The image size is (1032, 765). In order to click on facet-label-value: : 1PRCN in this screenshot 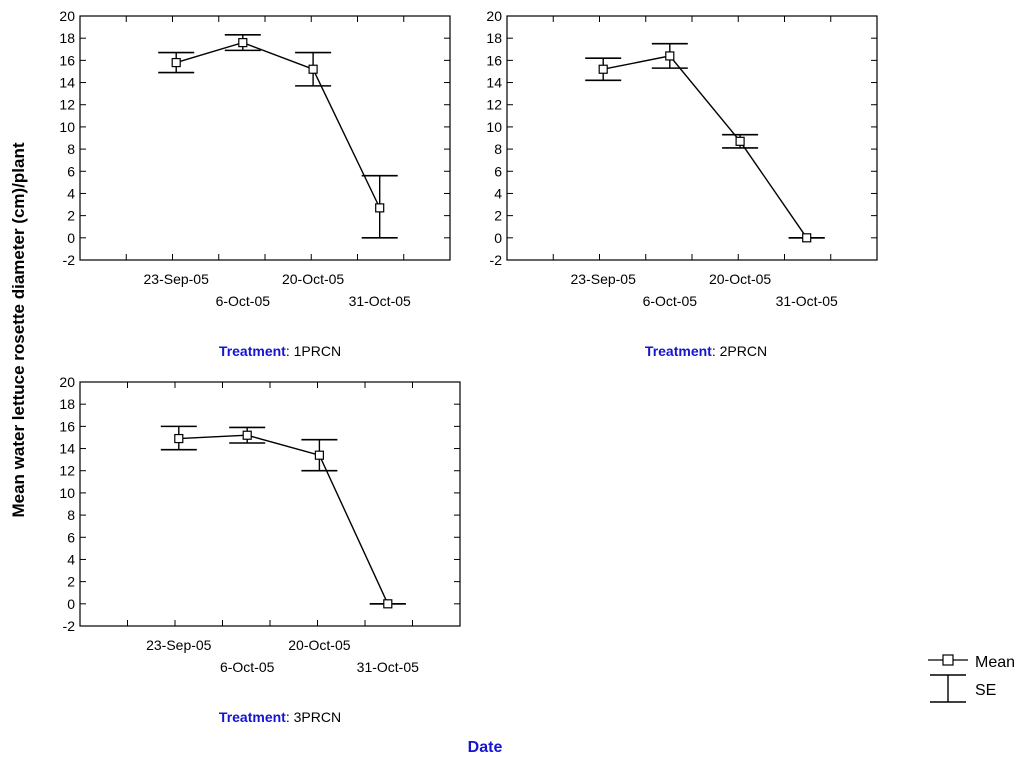, I will do `click(313, 351)`.